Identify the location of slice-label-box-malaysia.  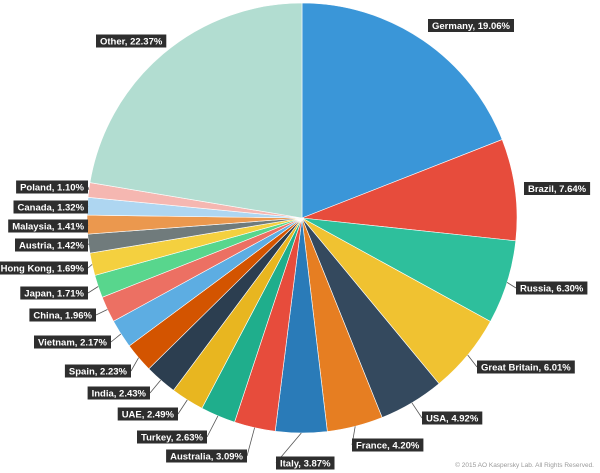
(48, 226).